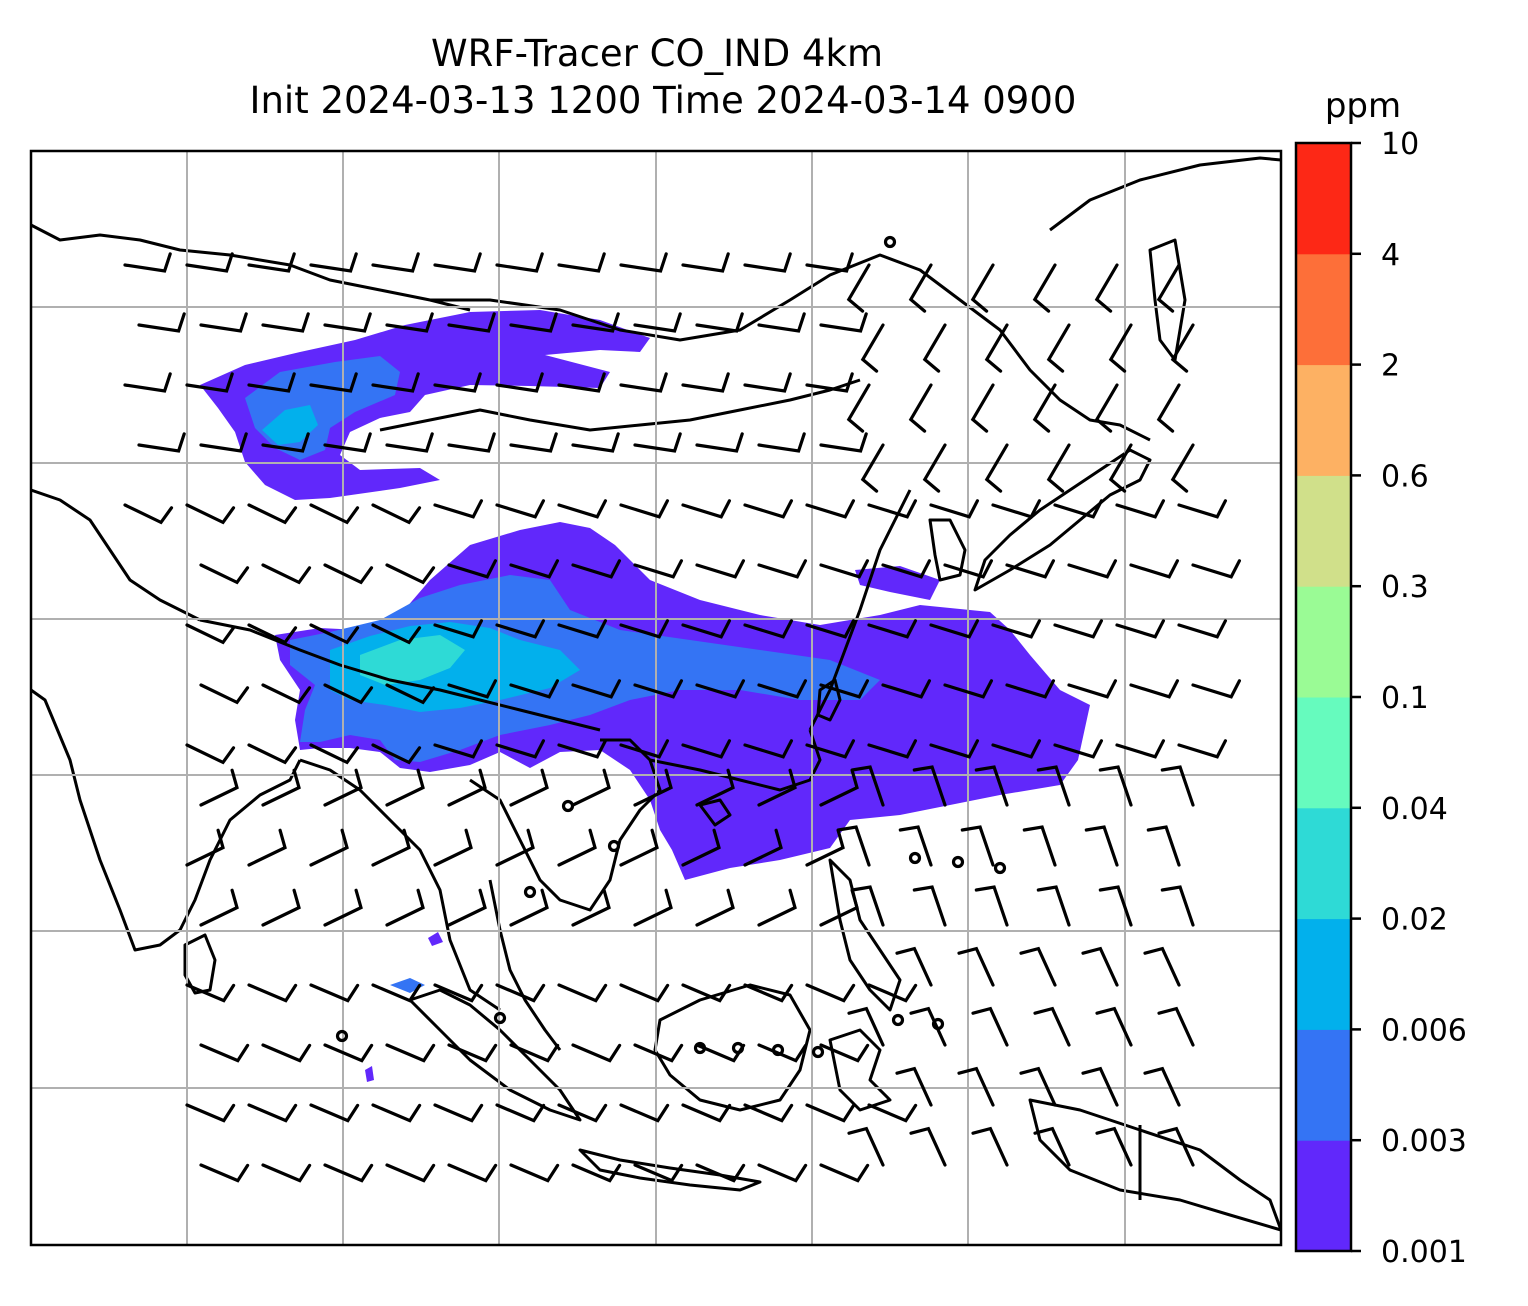 The height and width of the screenshot is (1306, 1528). I want to click on hainan, so click(715, 812).